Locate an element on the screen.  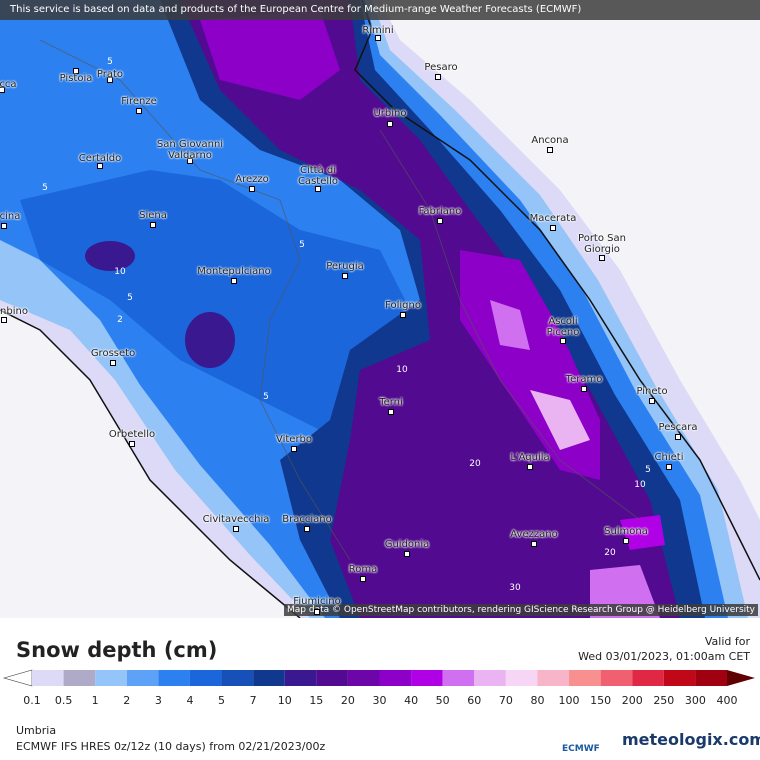
city-label: Arezzo is located at coordinates (252, 179).